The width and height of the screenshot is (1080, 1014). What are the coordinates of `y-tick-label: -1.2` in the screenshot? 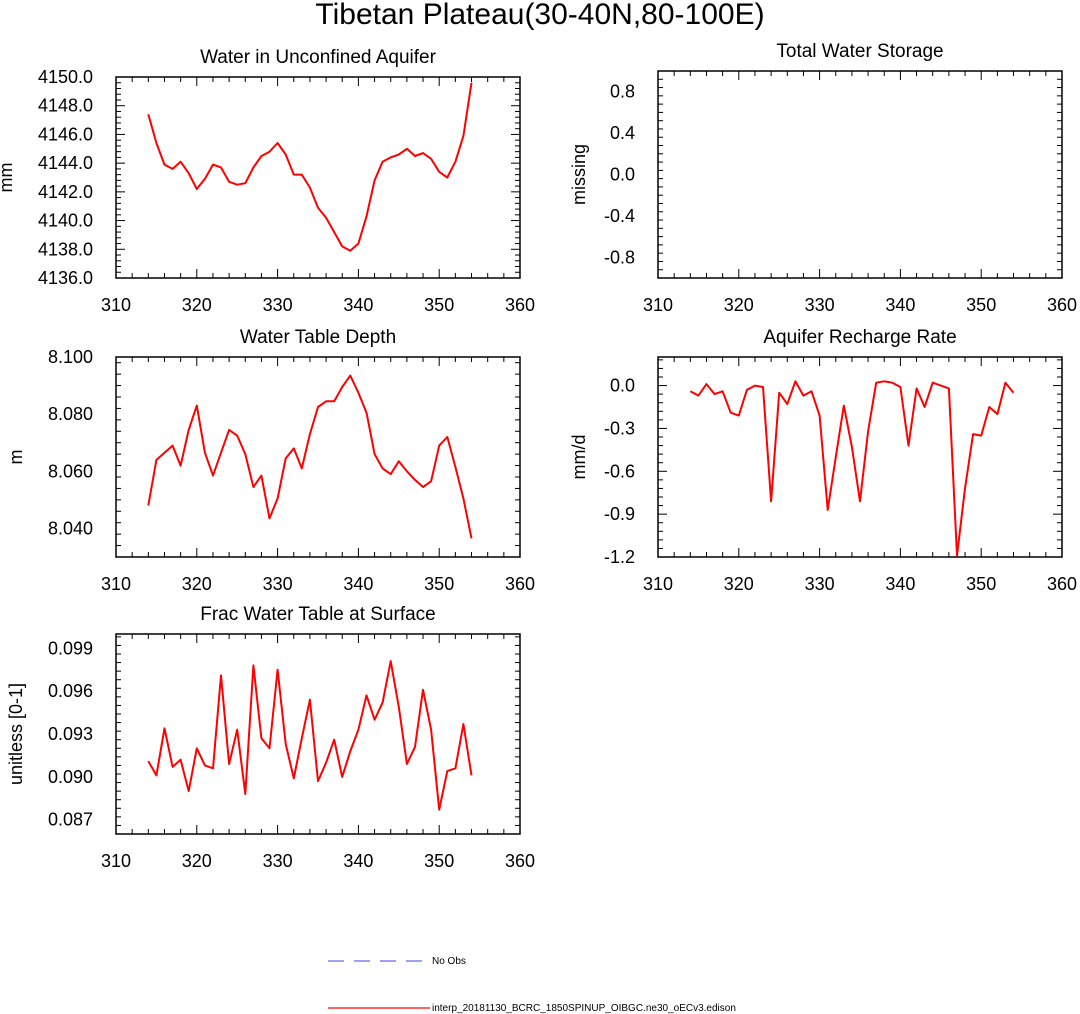 It's located at (619, 557).